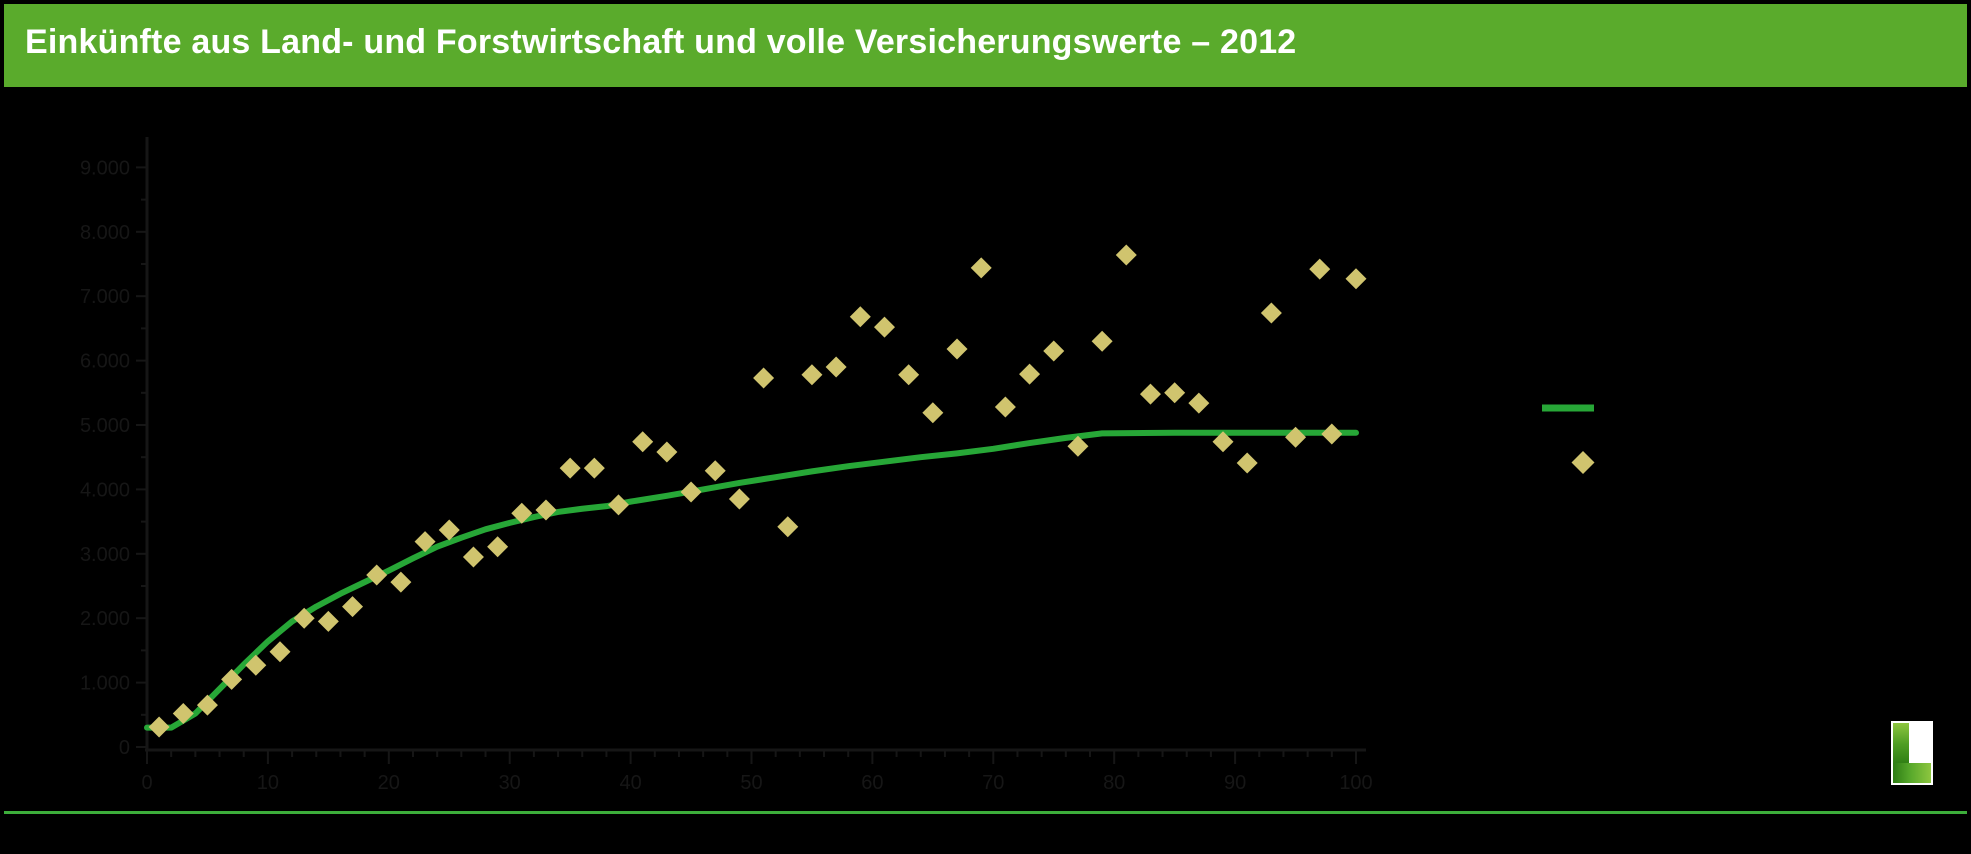 This screenshot has width=1971, height=854. Describe the element at coordinates (105, 684) in the screenshot. I see `y-tick-label: 1.000` at that location.